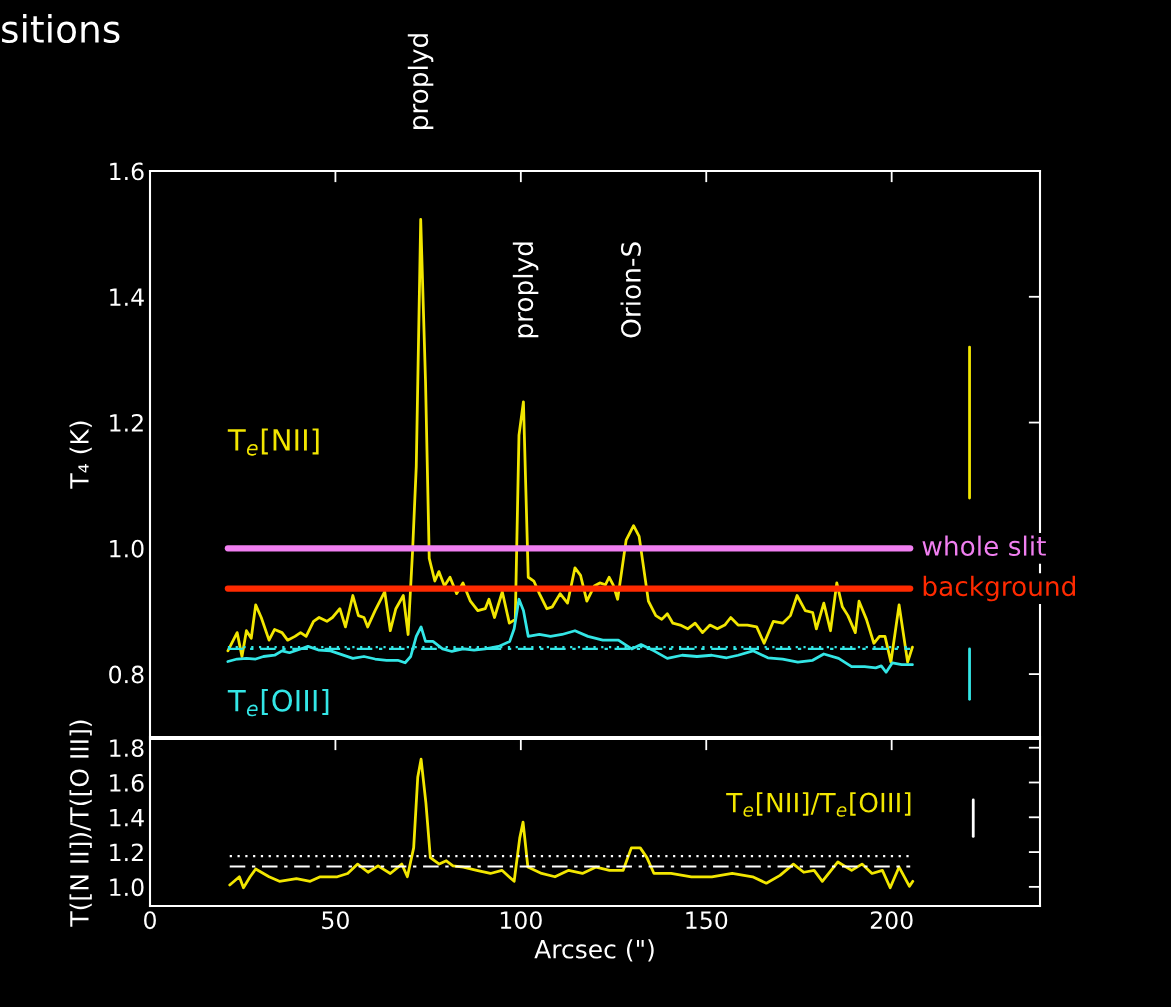 Image resolution: width=1171 pixels, height=1007 pixels. Describe the element at coordinates (420, 81) in the screenshot. I see `text: proplyd` at that location.